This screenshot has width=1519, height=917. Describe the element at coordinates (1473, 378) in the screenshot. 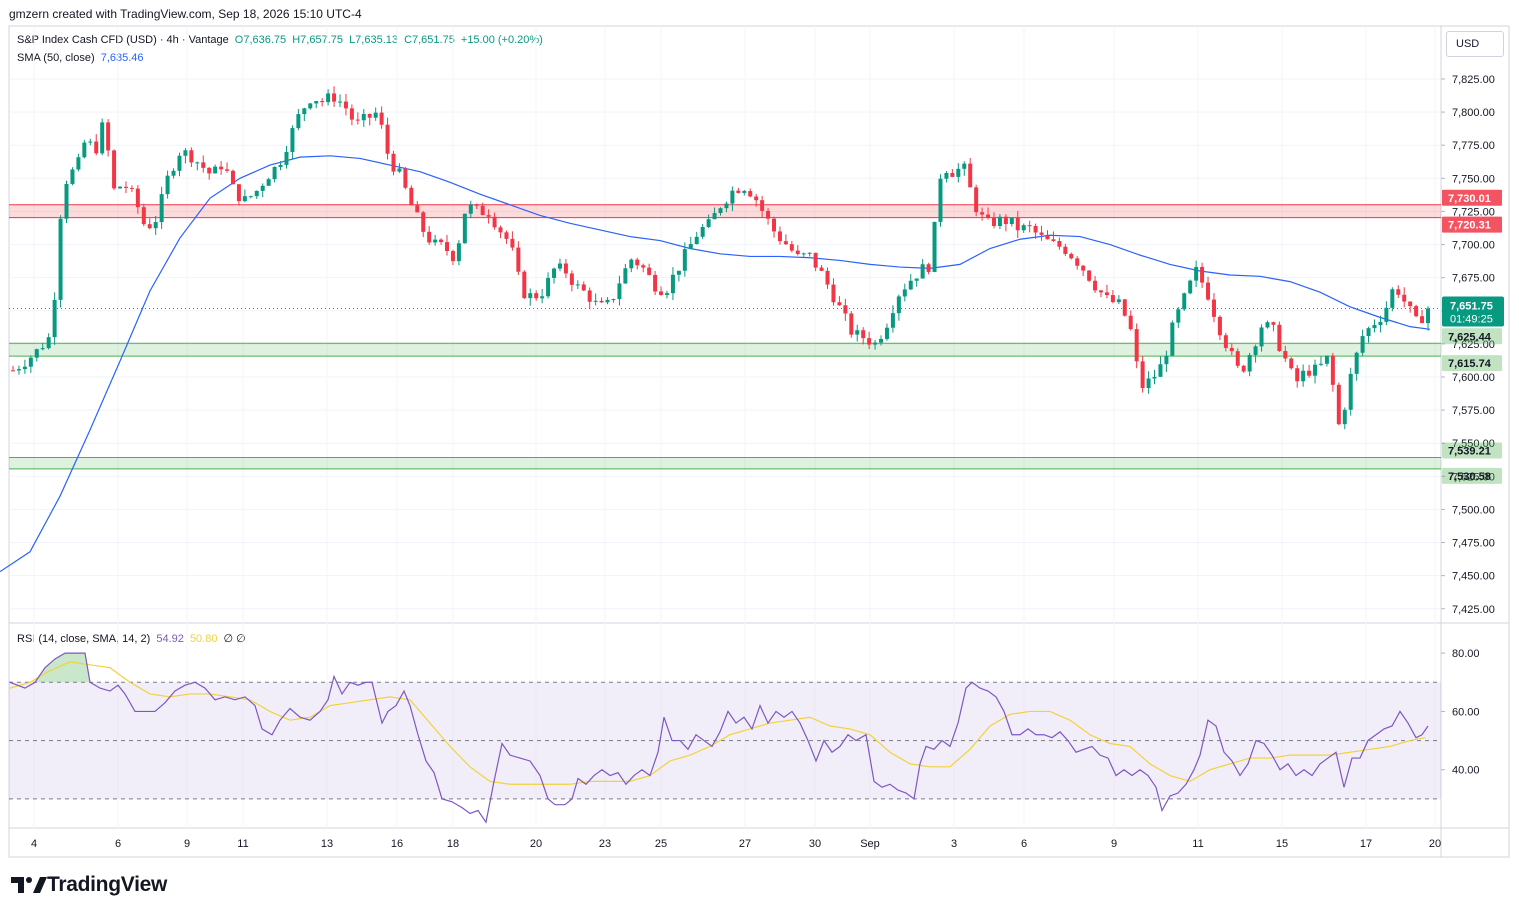

I see `price-tick-label: 7,600.00` at that location.